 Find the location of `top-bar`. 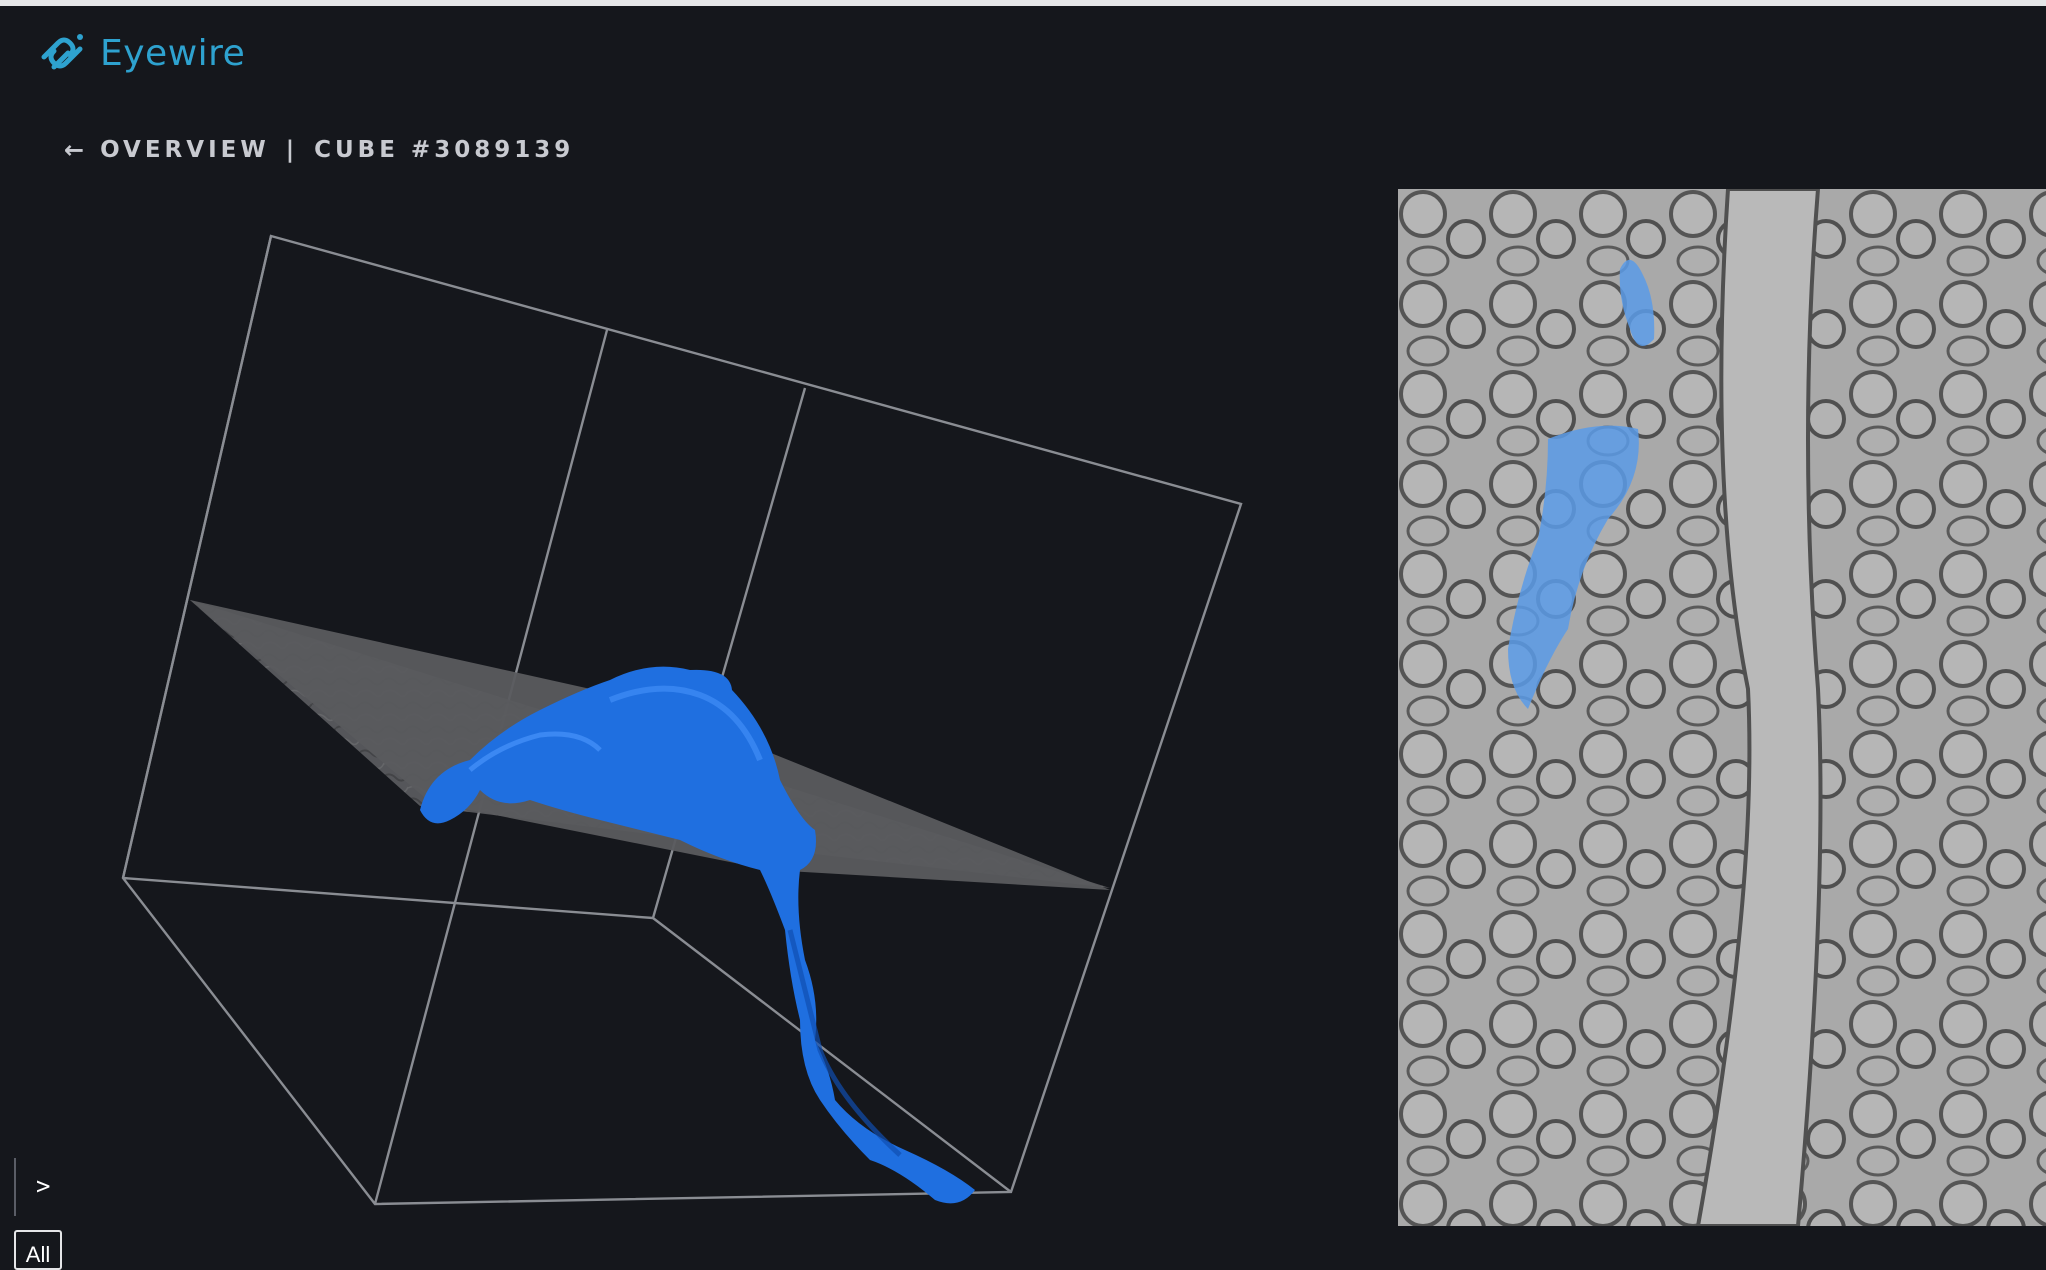

top-bar is located at coordinates (1023, 3).